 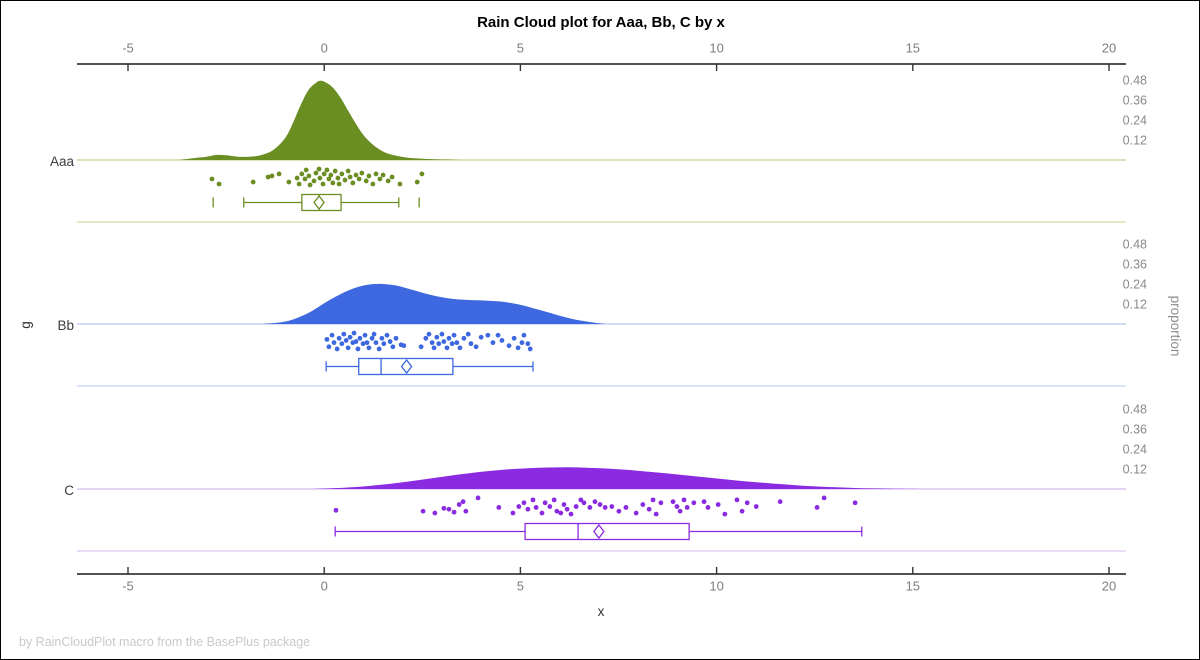 What do you see at coordinates (1135, 100) in the screenshot?
I see `proportion-tick-label-aaa: 0.36` at bounding box center [1135, 100].